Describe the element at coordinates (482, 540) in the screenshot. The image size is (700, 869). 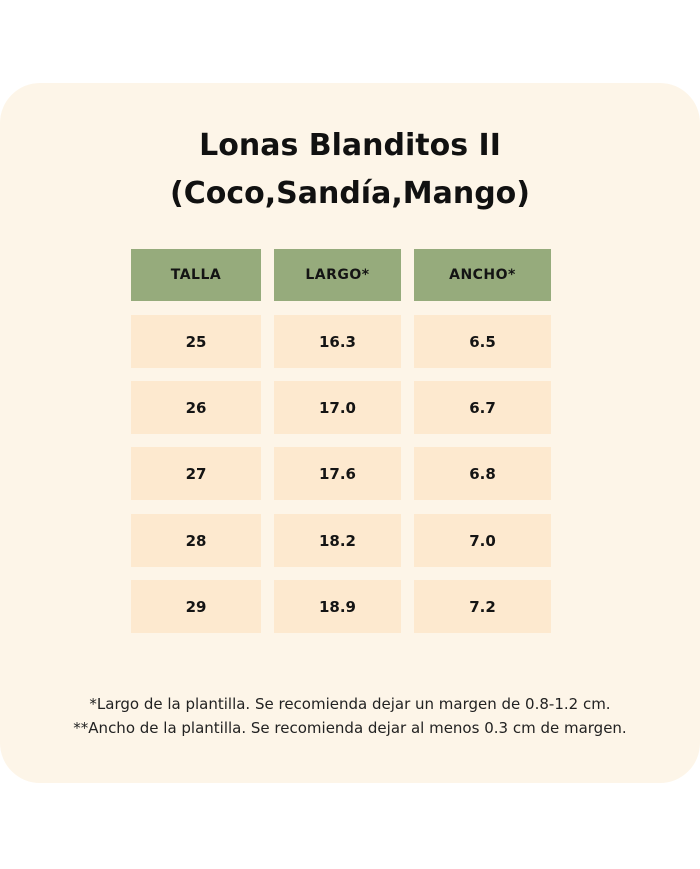
I see `table-cell: 7.0` at that location.